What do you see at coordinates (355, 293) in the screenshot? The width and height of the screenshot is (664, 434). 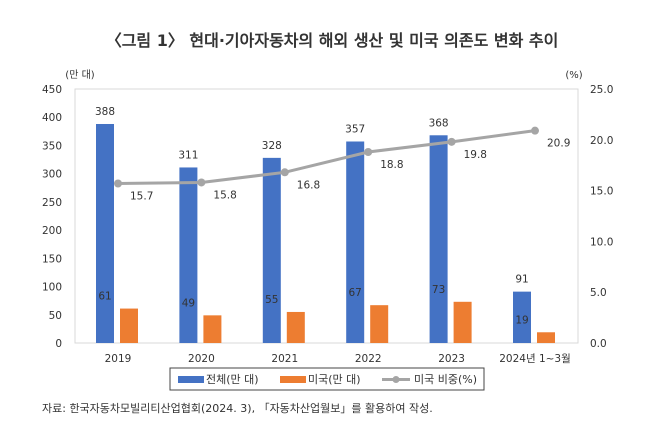 I see `data-label-us: 67` at bounding box center [355, 293].